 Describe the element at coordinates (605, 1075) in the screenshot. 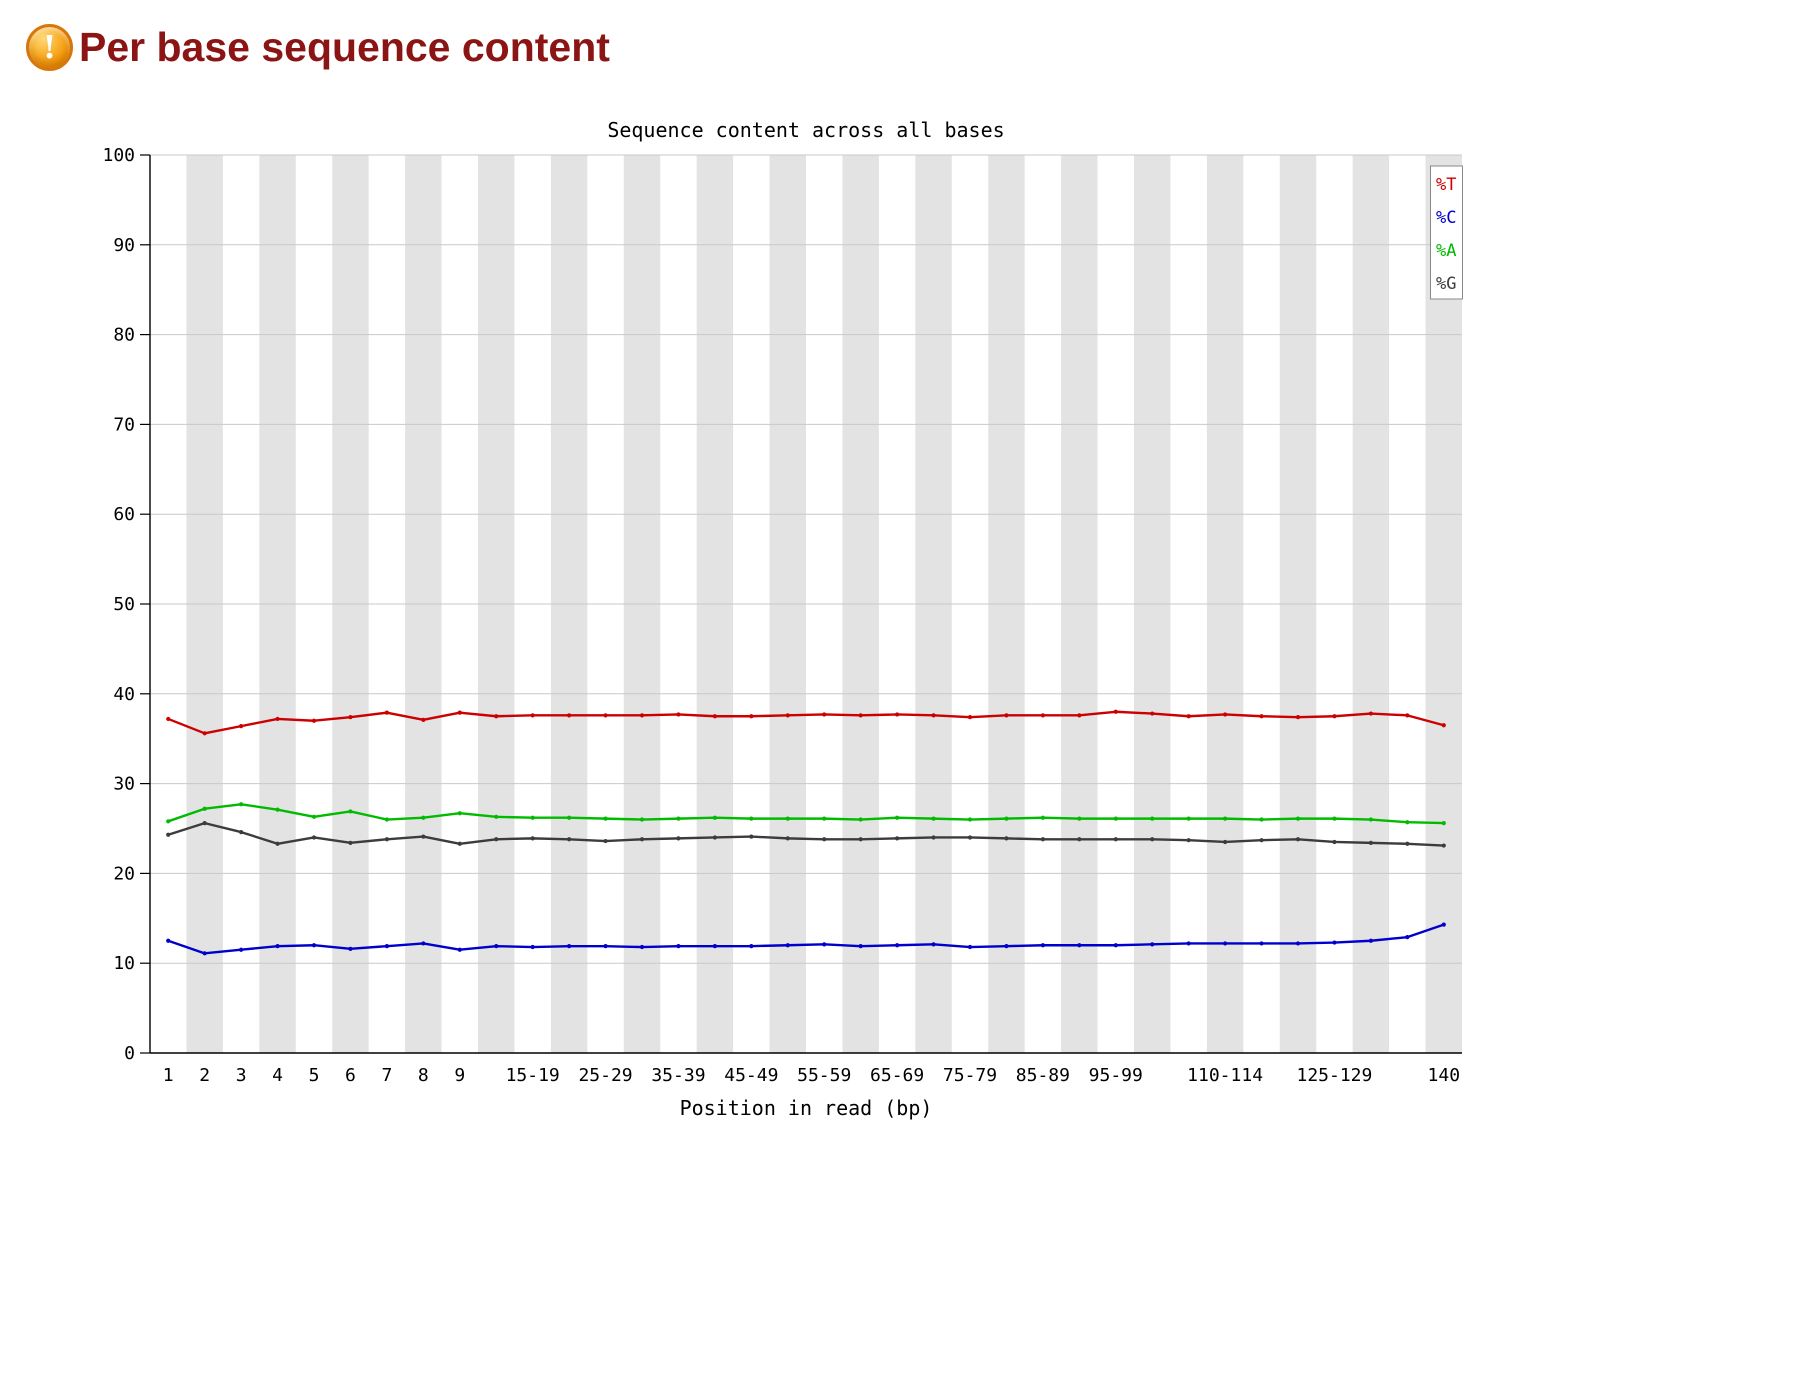

I see `x-tick-label: 25-29` at that location.